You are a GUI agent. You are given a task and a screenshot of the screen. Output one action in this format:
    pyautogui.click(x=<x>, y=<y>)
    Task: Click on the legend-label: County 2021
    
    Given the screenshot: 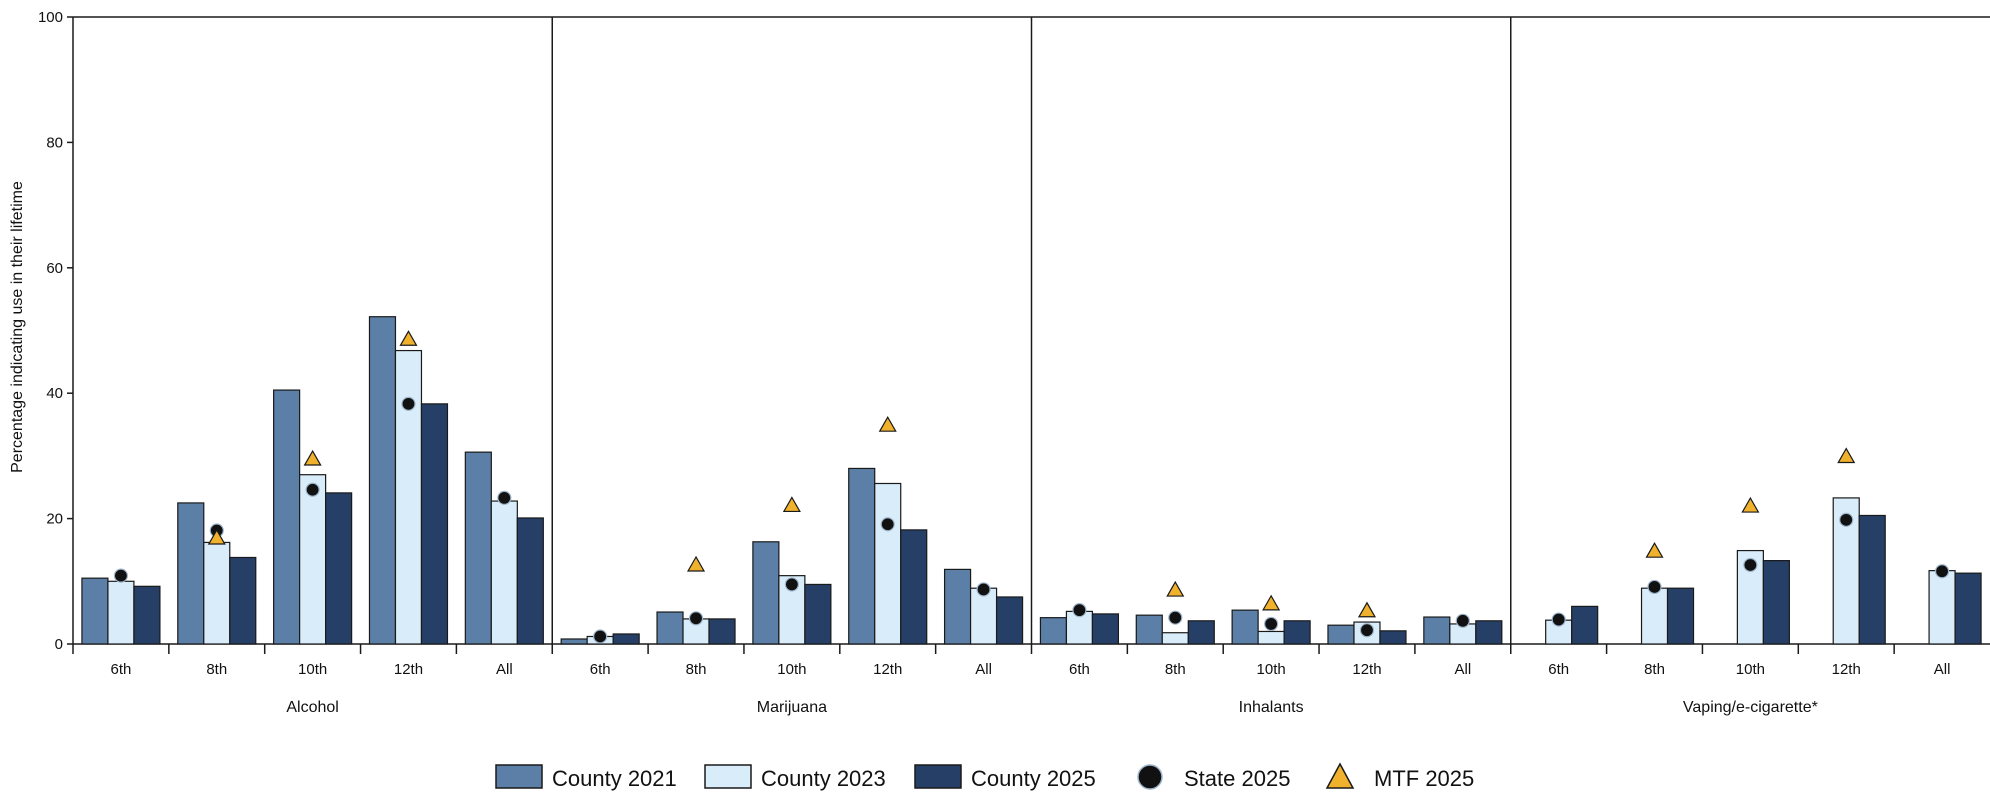 What is the action you would take?
    pyautogui.click(x=614, y=778)
    